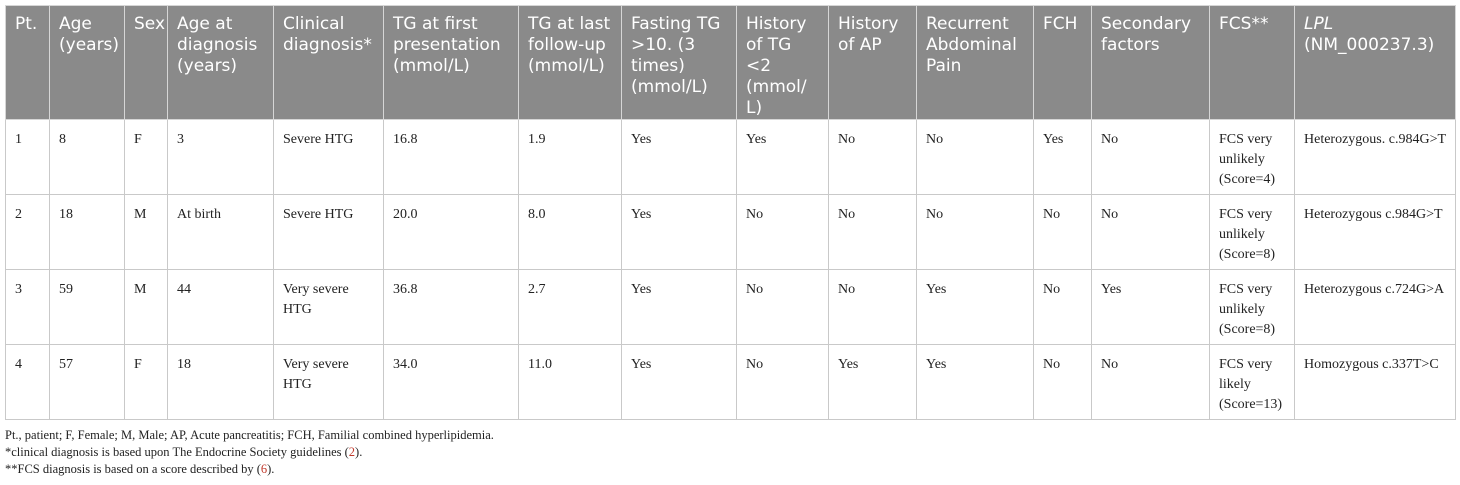  I want to click on header-cell: Age (years), so click(87, 62).